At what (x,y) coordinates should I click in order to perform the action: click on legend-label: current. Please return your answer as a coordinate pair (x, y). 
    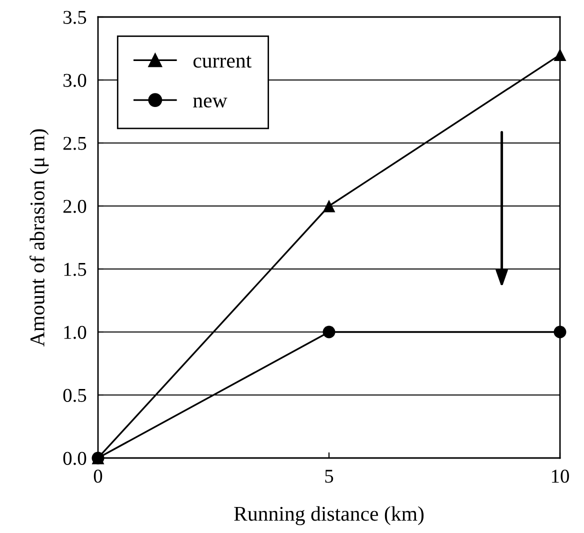
    Looking at the image, I should click on (222, 62).